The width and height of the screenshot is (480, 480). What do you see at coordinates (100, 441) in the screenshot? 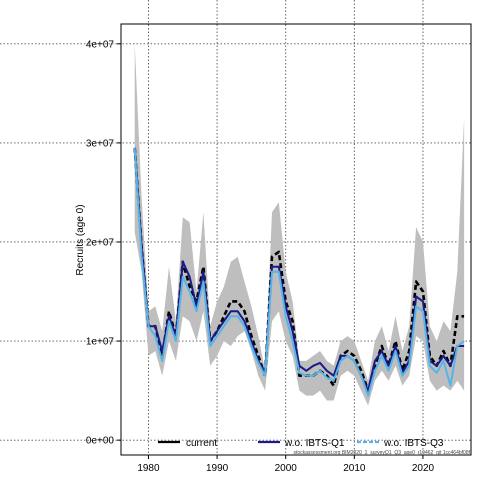
I see `y-tick-label-0: 0e+00` at bounding box center [100, 441].